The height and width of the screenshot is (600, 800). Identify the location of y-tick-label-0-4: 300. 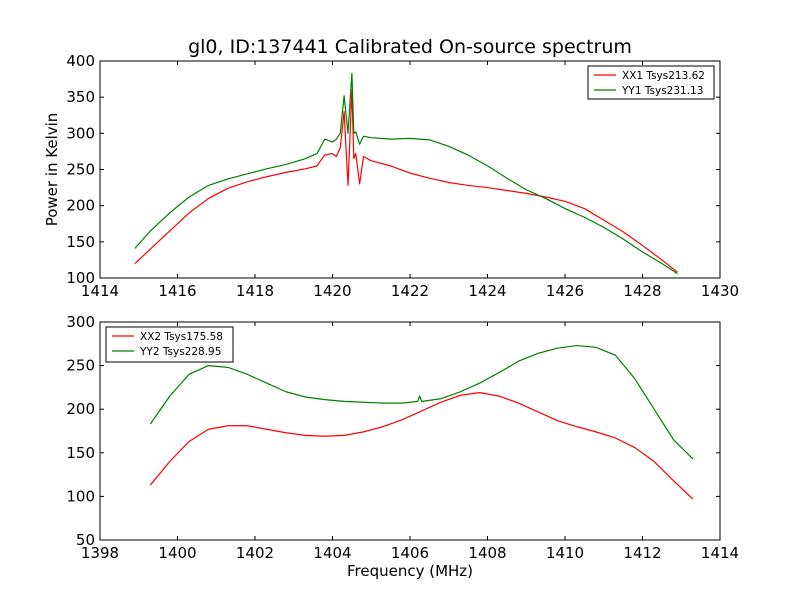
(80, 133).